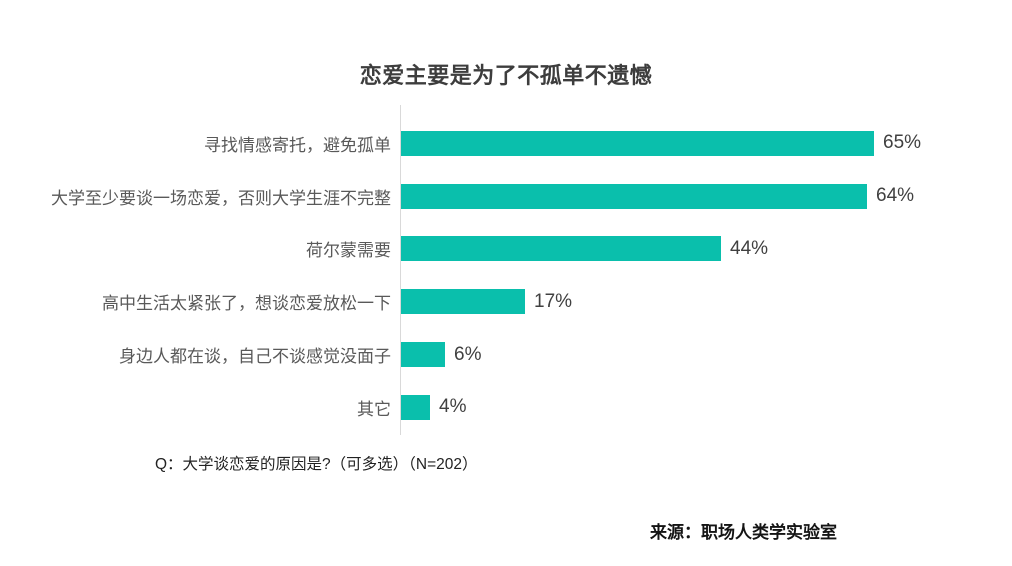 This screenshot has height=566, width=1012. I want to click on bar-row: 其它 4%, so click(506, 407).